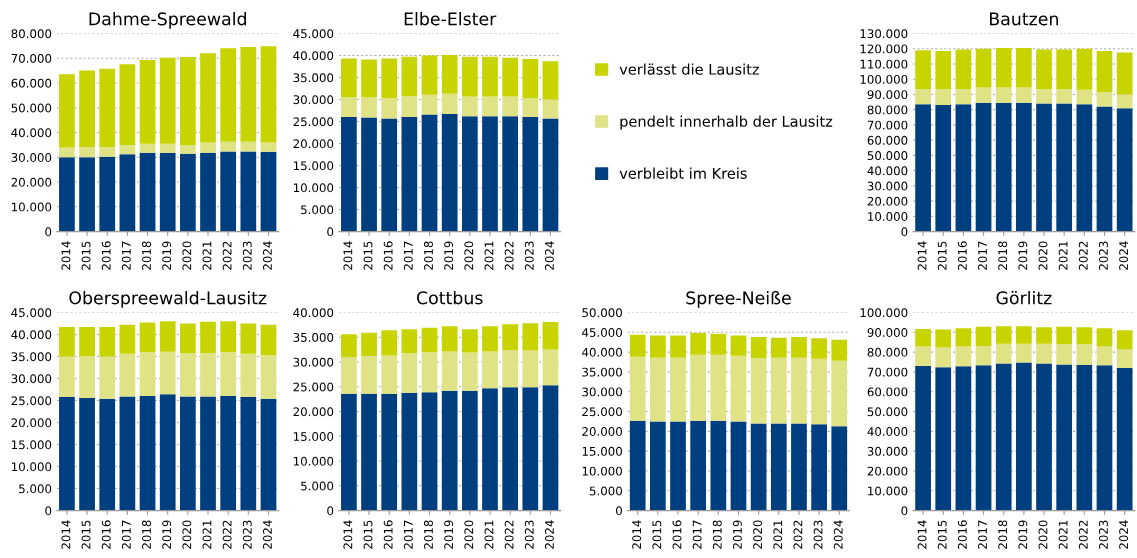 This screenshot has width=1137, height=558. What do you see at coordinates (1103, 534) in the screenshot?
I see `x-tick-label: 2023` at bounding box center [1103, 534].